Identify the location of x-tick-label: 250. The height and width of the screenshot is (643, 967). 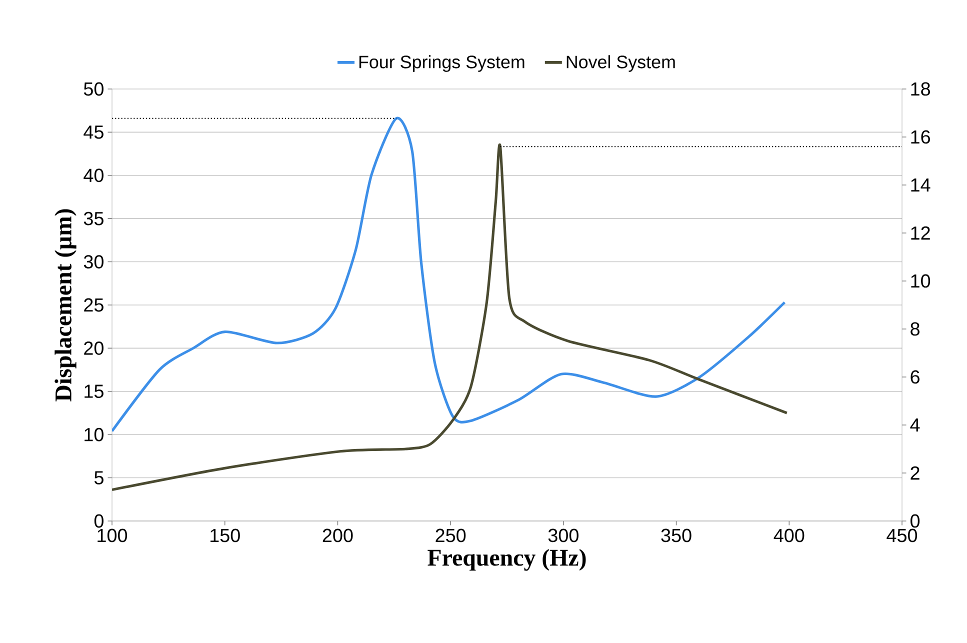
(451, 535).